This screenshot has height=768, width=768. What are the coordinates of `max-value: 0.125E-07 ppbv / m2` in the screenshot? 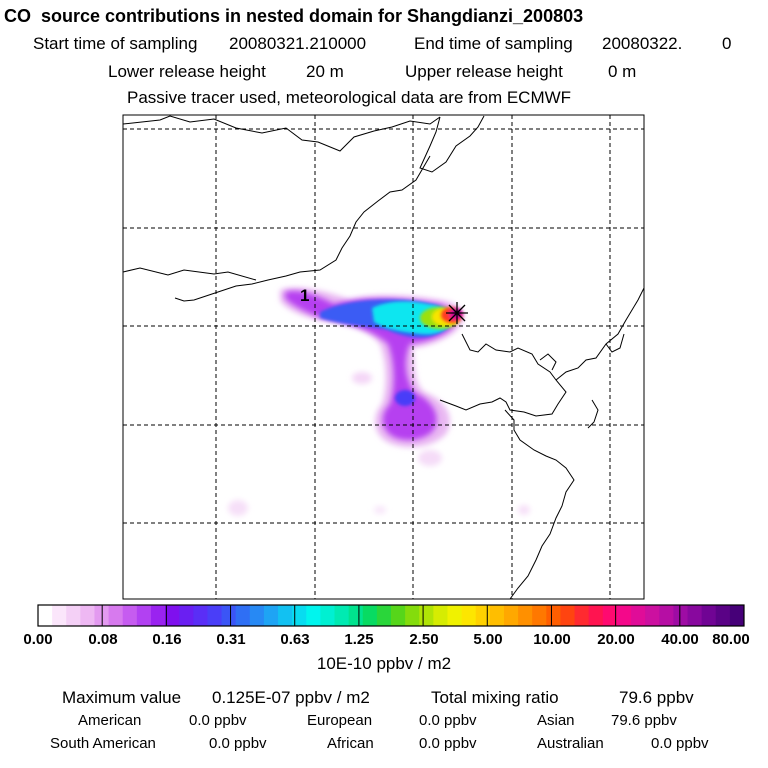 It's located at (291, 697).